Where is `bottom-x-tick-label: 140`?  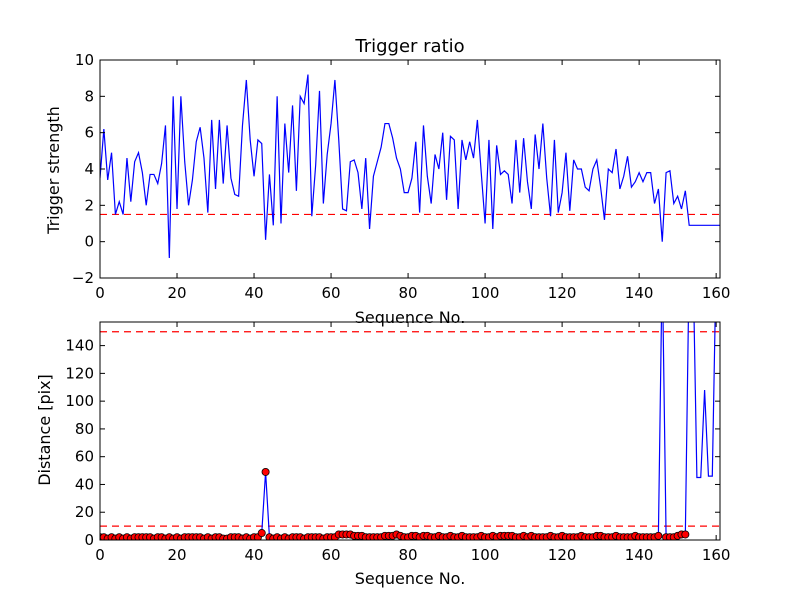 bottom-x-tick-label: 140 is located at coordinates (639, 555).